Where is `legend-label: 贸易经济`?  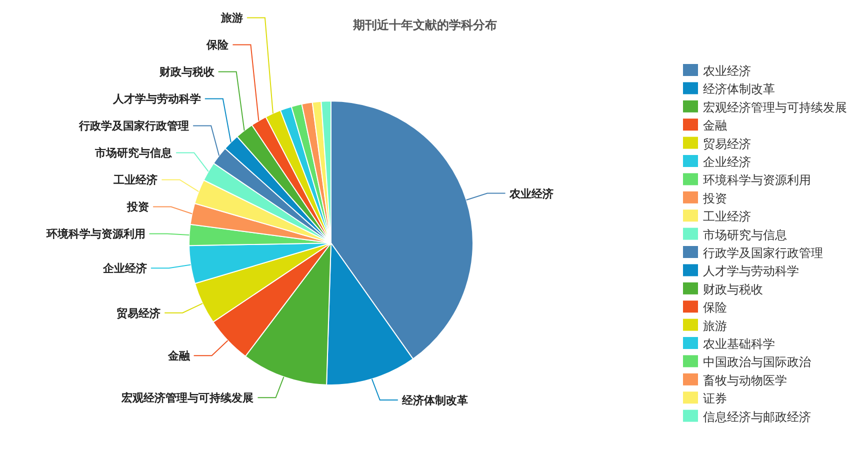 legend-label: 贸易经济 is located at coordinates (727, 143).